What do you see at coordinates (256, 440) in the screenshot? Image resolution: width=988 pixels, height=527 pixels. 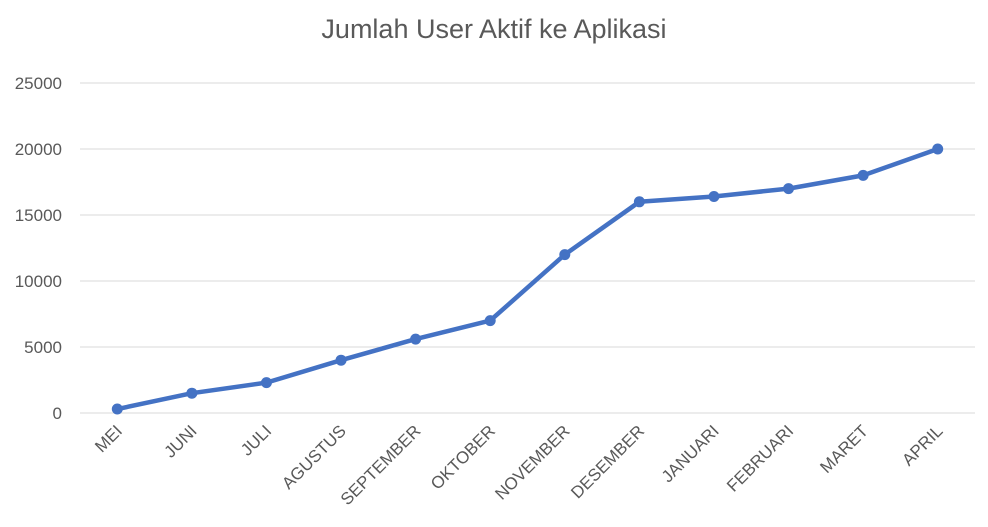 I see `x-tick-label: JULI` at bounding box center [256, 440].